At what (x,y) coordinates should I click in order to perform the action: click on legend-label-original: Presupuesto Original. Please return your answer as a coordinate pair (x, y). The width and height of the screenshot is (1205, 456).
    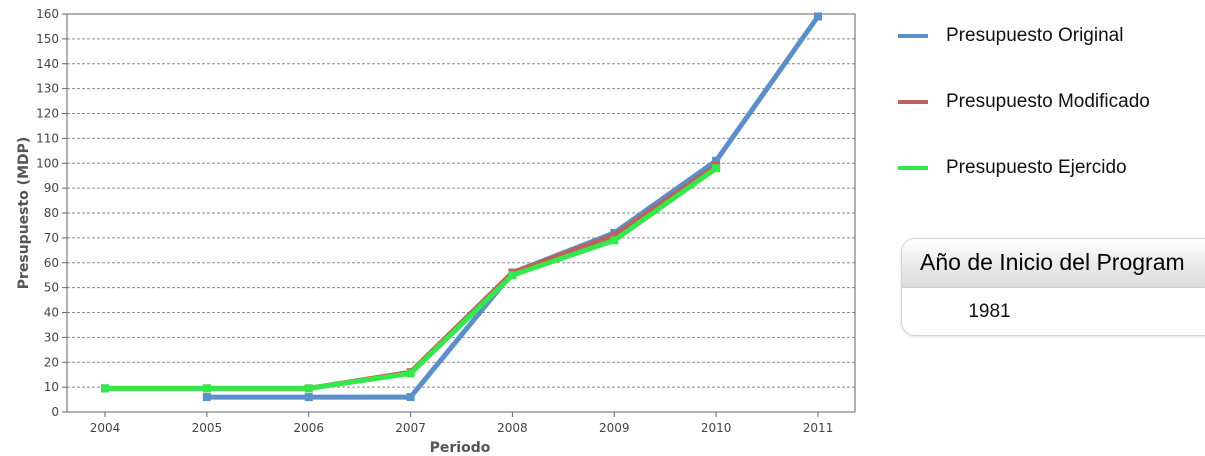
    Looking at the image, I should click on (1035, 35).